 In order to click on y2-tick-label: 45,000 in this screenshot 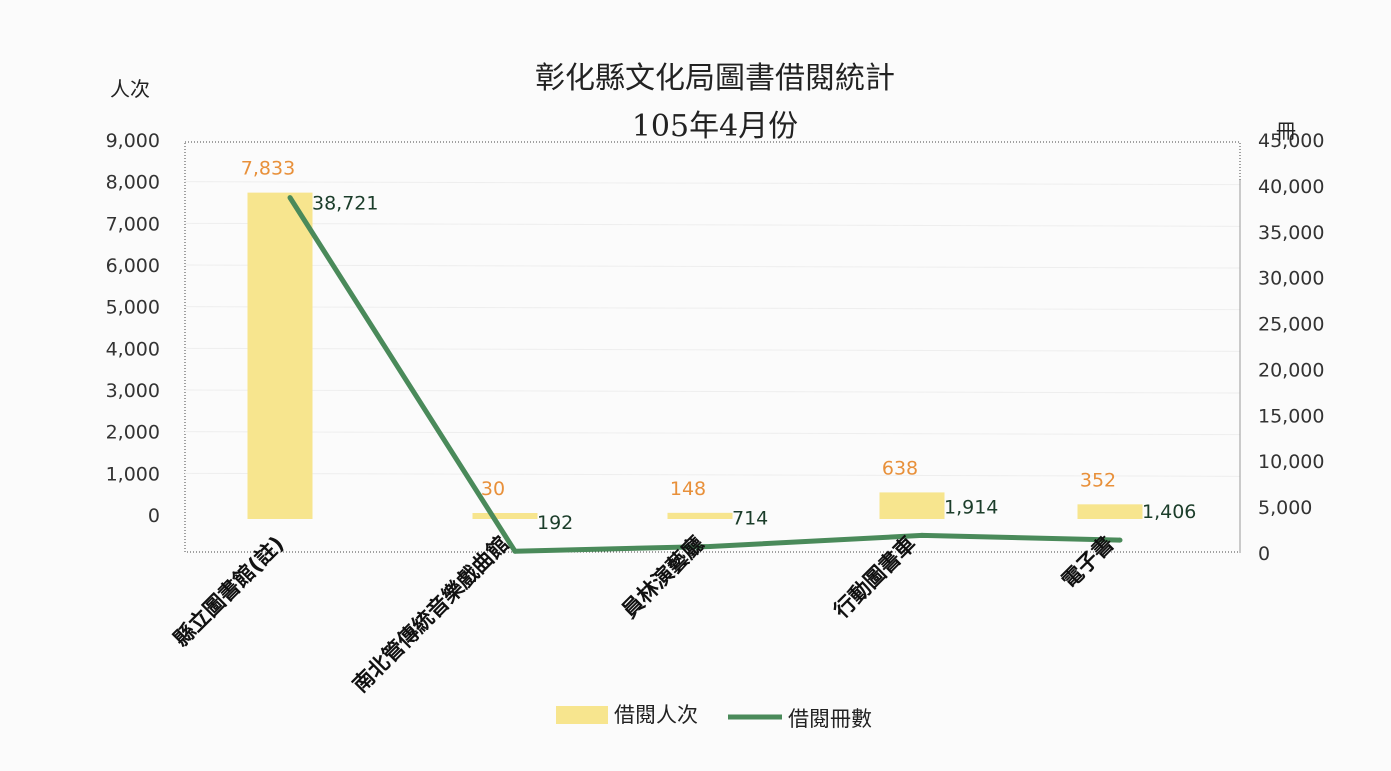, I will do `click(1291, 141)`.